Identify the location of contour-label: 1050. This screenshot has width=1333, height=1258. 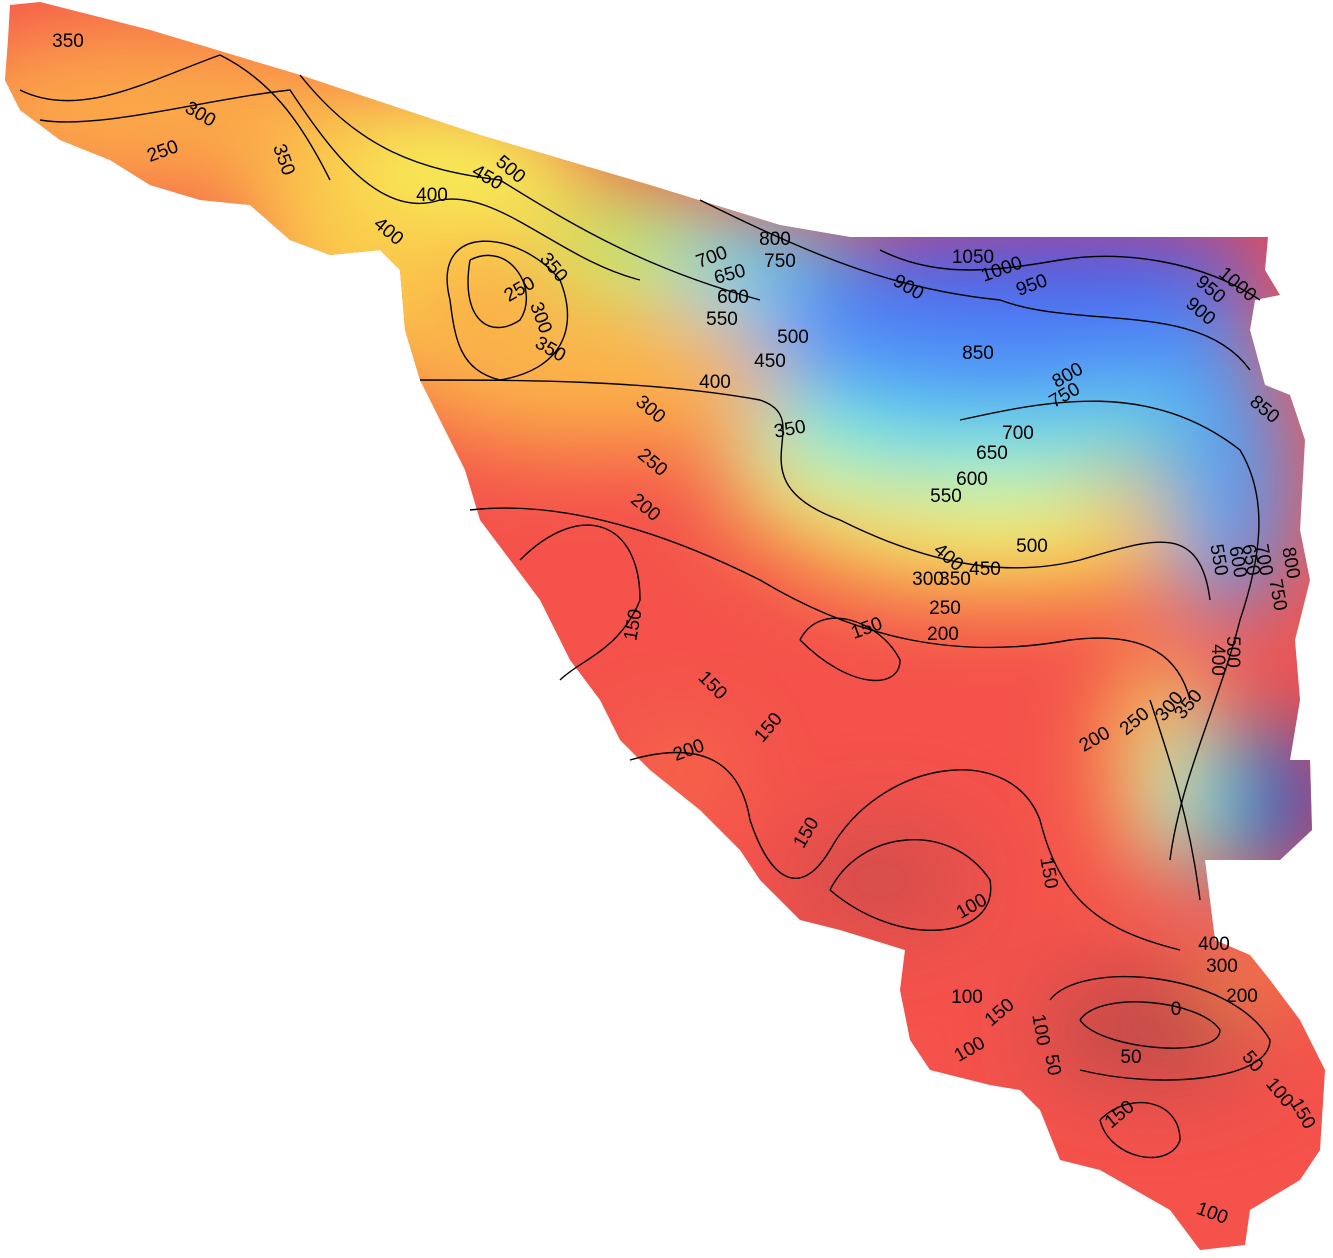
(973, 257).